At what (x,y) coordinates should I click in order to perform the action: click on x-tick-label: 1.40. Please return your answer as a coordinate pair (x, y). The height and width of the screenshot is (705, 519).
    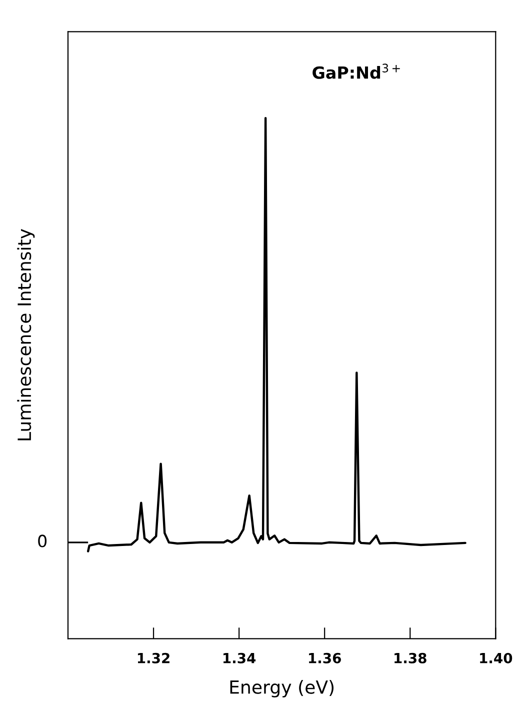
    Looking at the image, I should click on (496, 658).